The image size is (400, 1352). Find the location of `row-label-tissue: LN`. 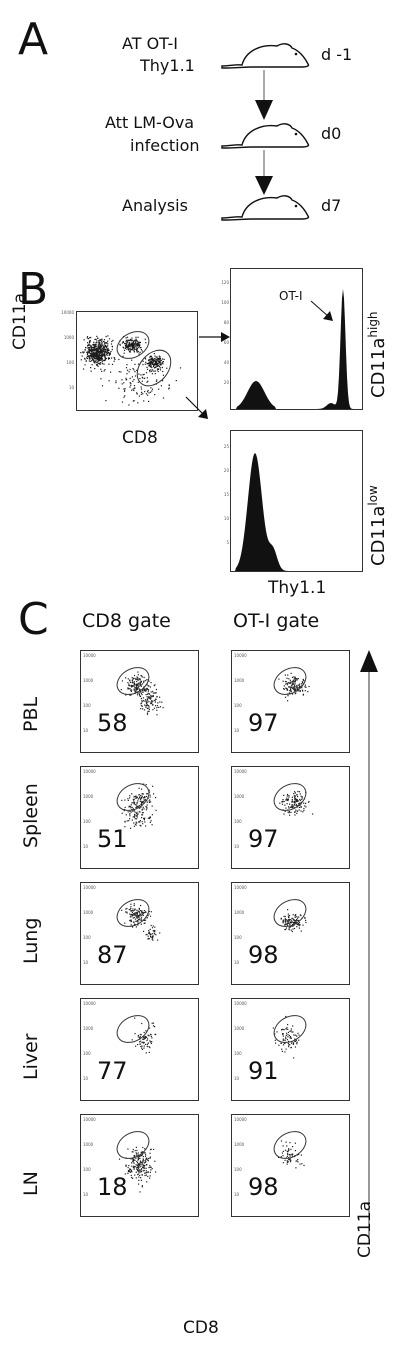

row-label-tissue: LN is located at coordinates (31, 1183).